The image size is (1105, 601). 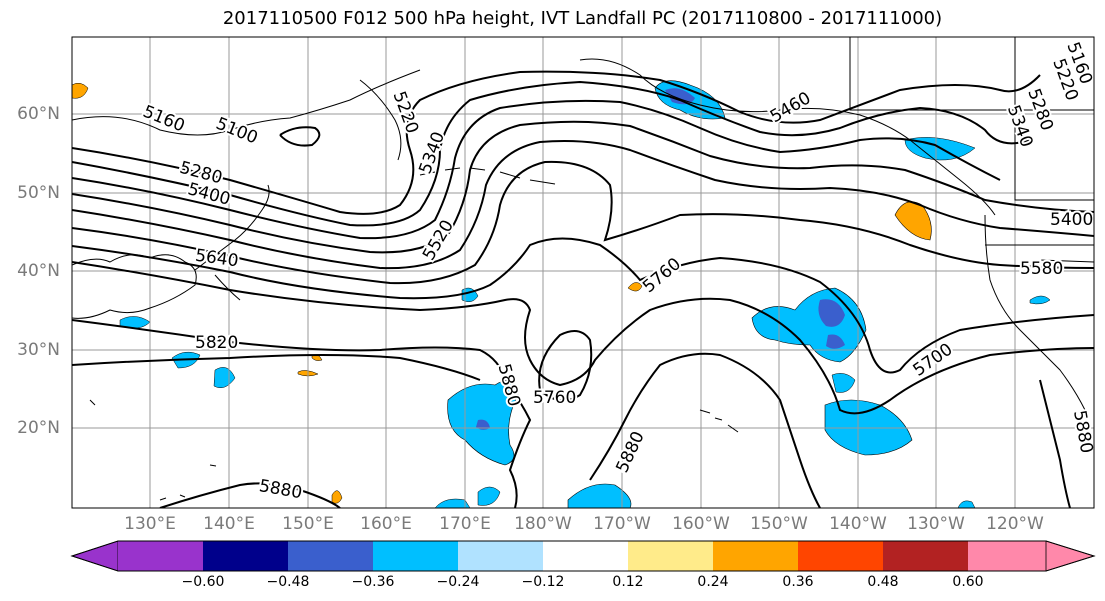 What do you see at coordinates (465, 524) in the screenshot?
I see `longitude-label: 170°E` at bounding box center [465, 524].